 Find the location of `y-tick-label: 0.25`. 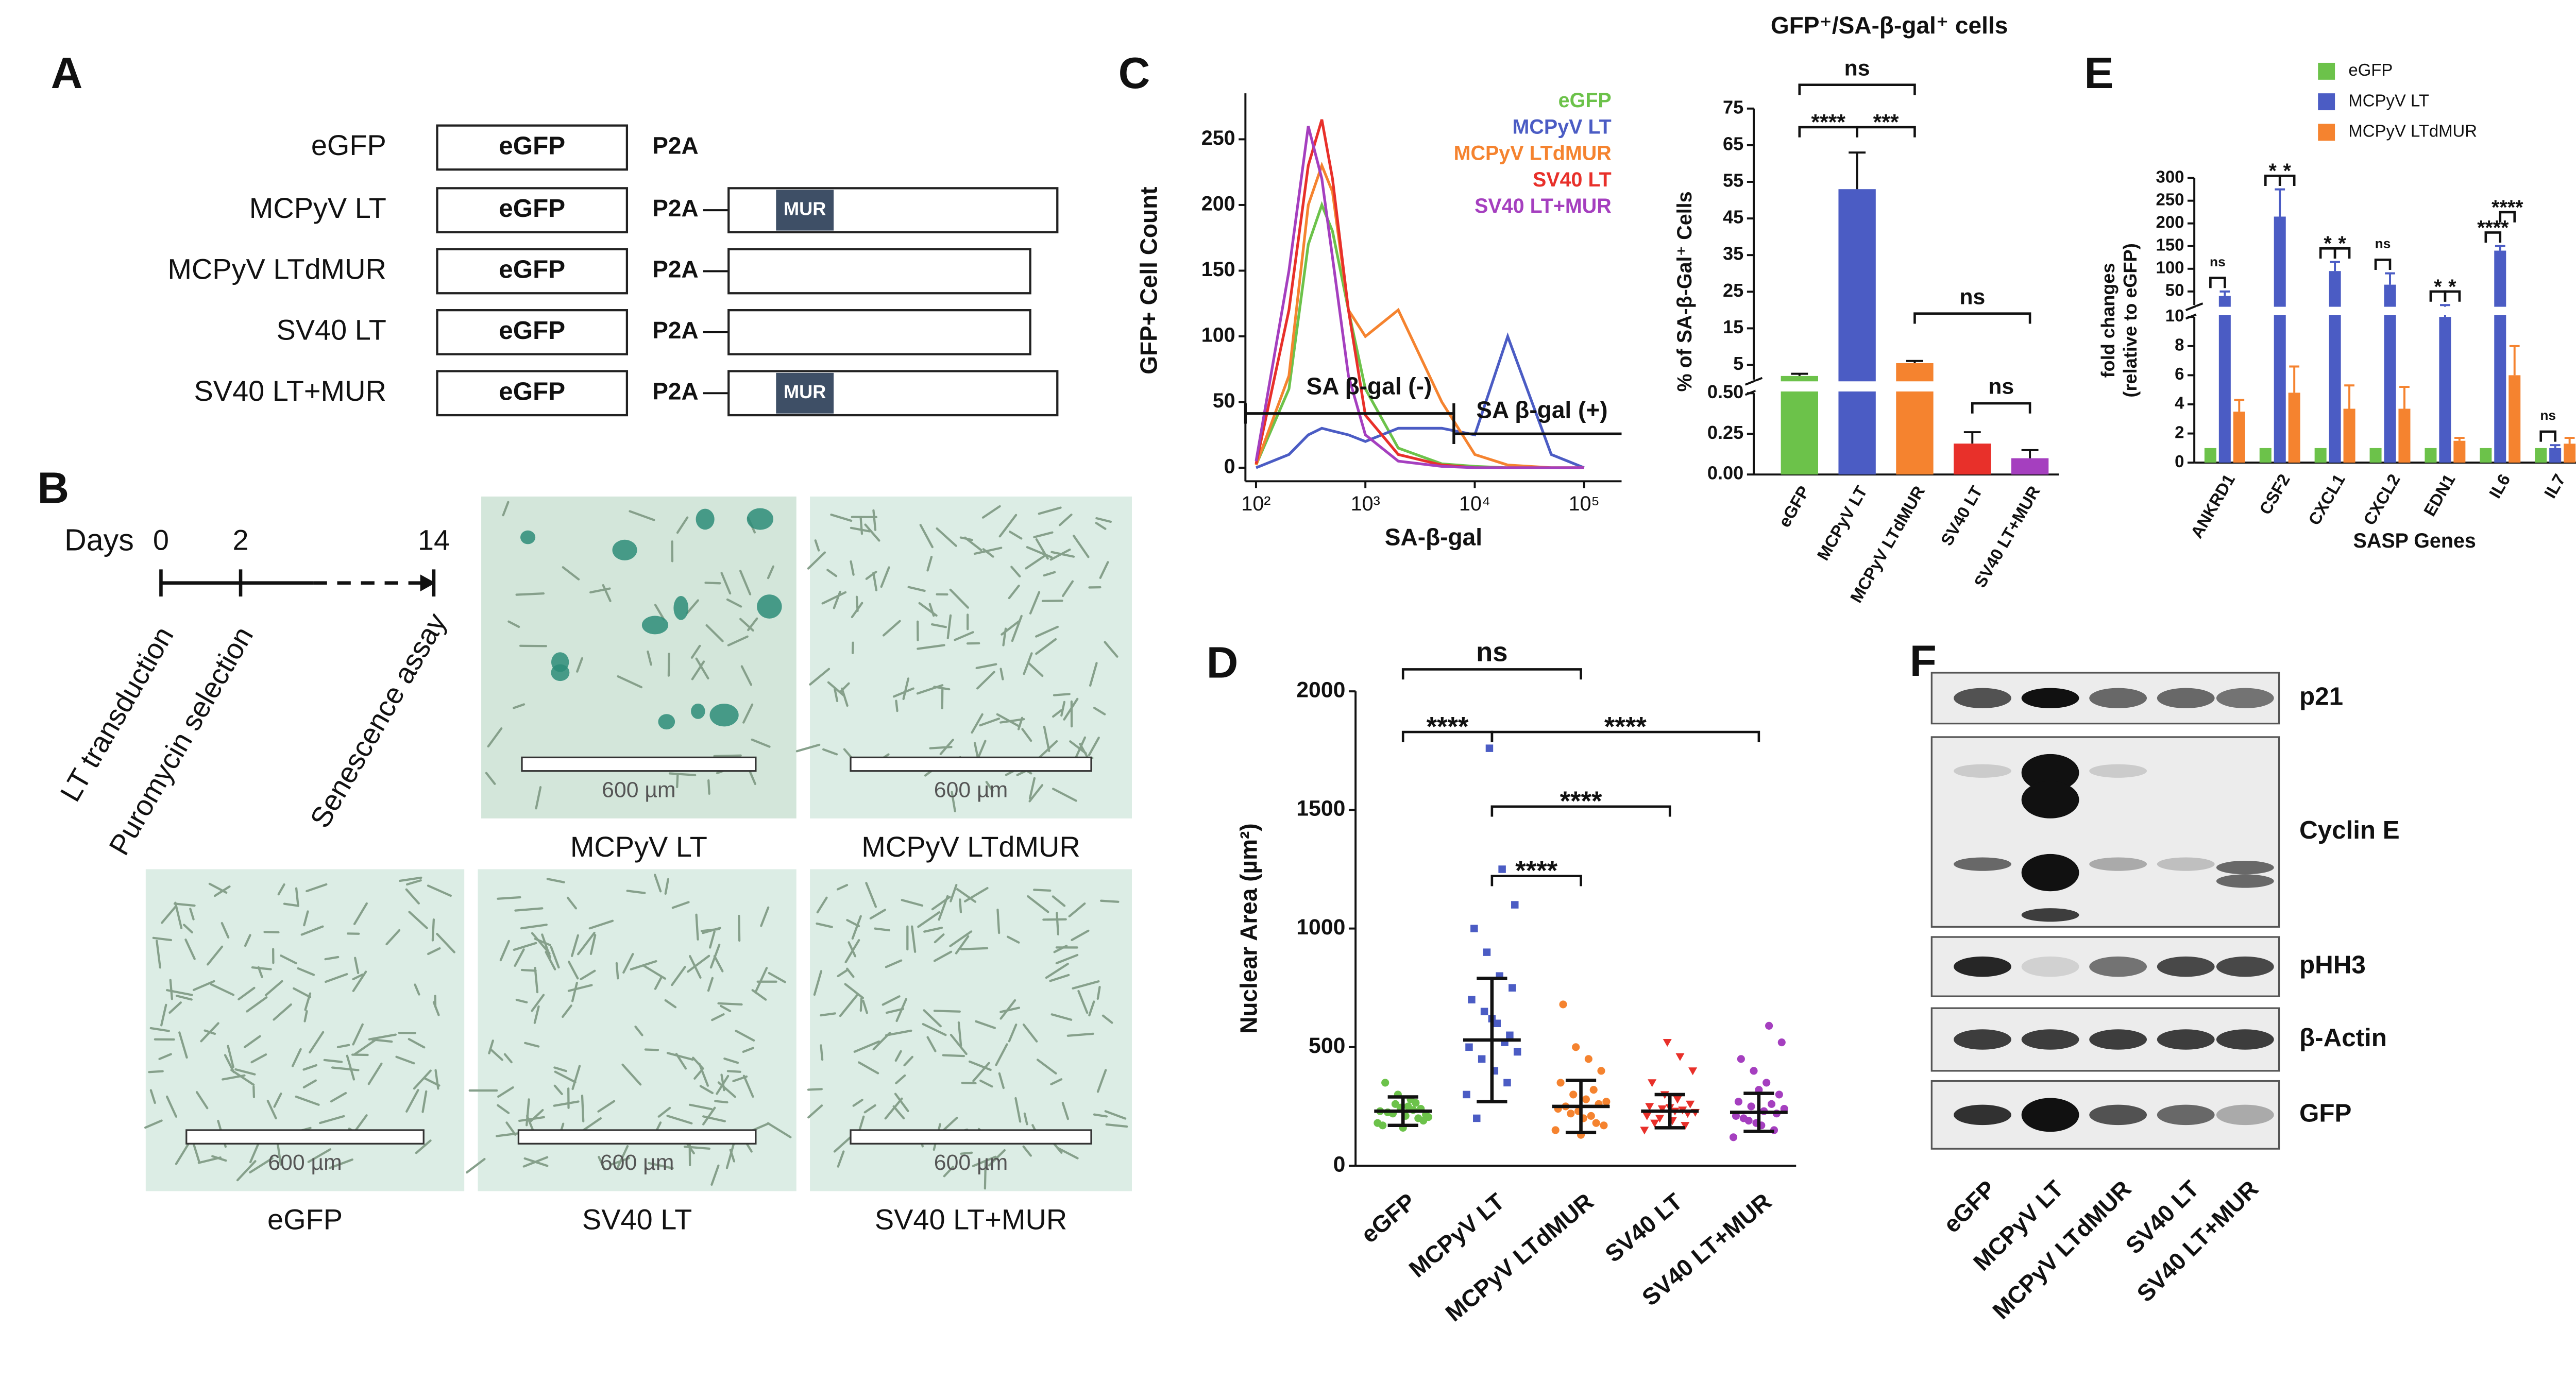

y-tick-label: 0.25 is located at coordinates (1725, 432).